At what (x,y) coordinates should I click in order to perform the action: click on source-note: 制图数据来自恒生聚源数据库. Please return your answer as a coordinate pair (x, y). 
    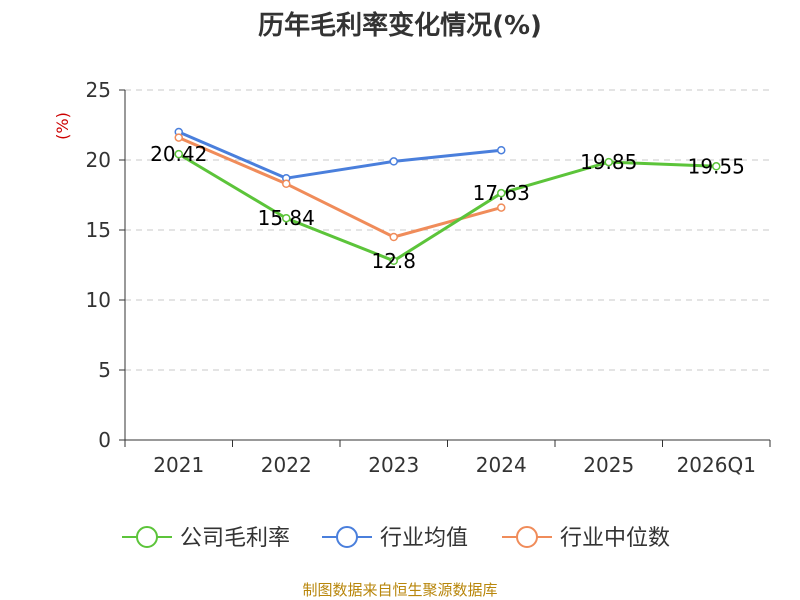
    Looking at the image, I should click on (399, 590).